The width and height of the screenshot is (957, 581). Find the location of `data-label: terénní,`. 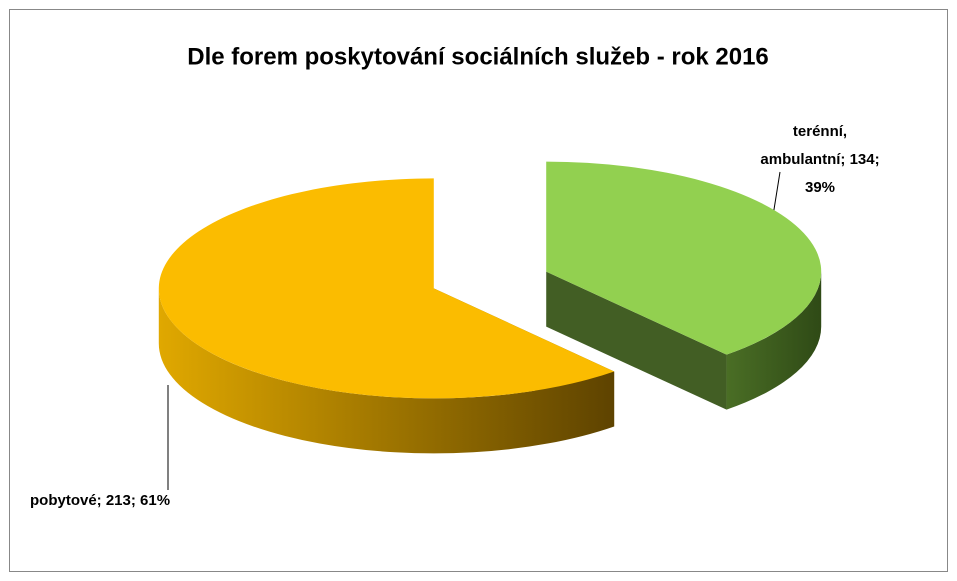

data-label: terénní, is located at coordinates (820, 131).